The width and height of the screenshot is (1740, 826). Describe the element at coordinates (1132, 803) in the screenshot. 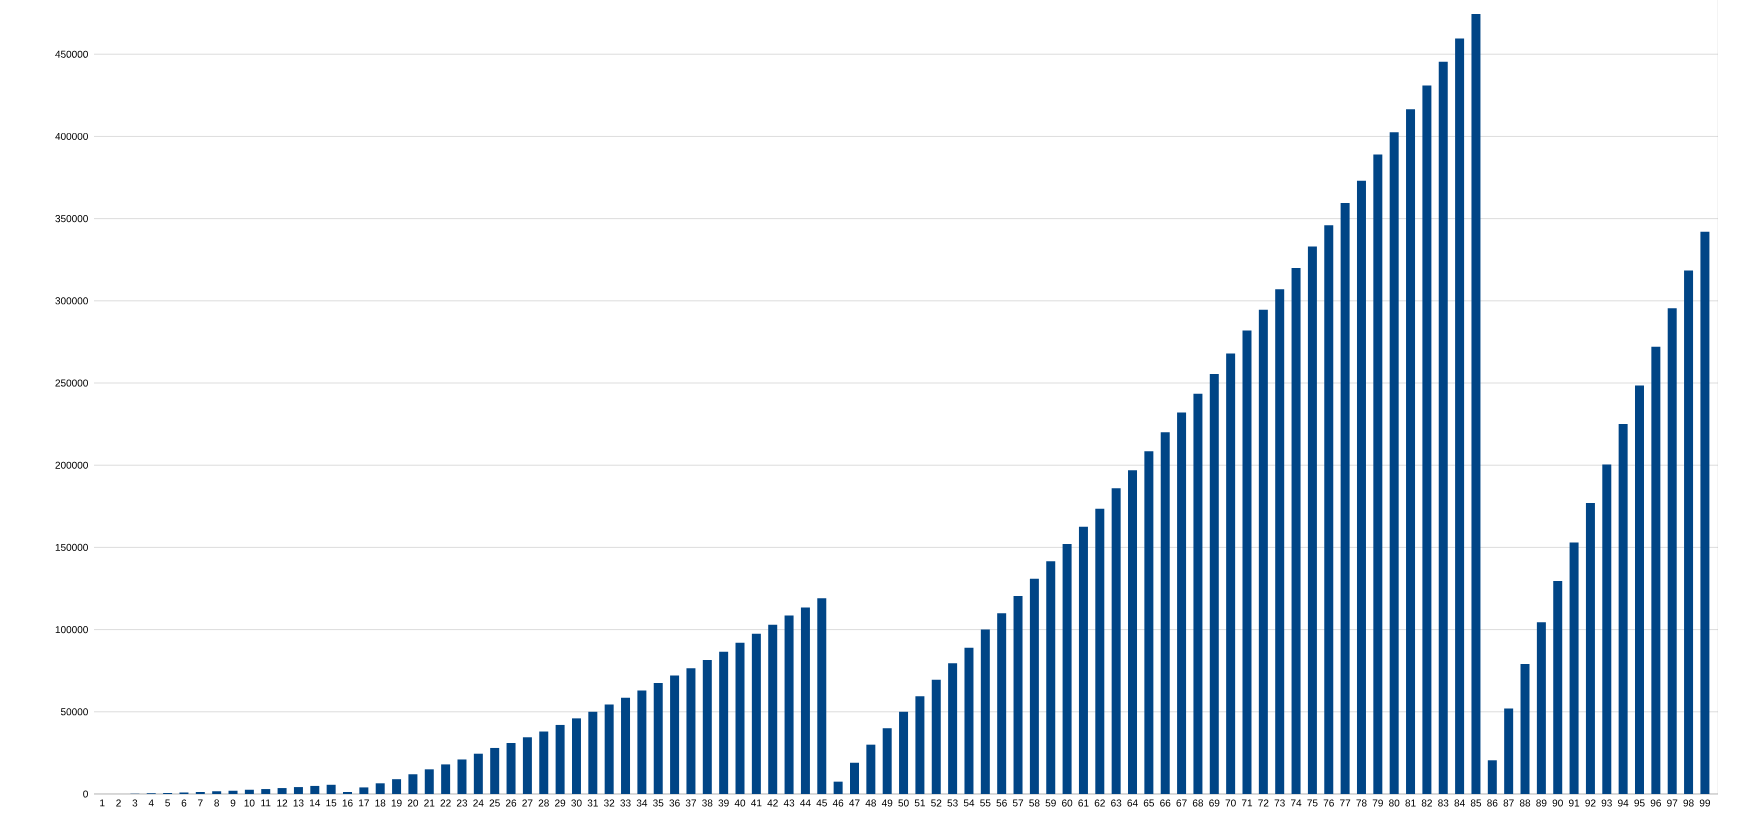

I see `x-tick-label: 64` at that location.